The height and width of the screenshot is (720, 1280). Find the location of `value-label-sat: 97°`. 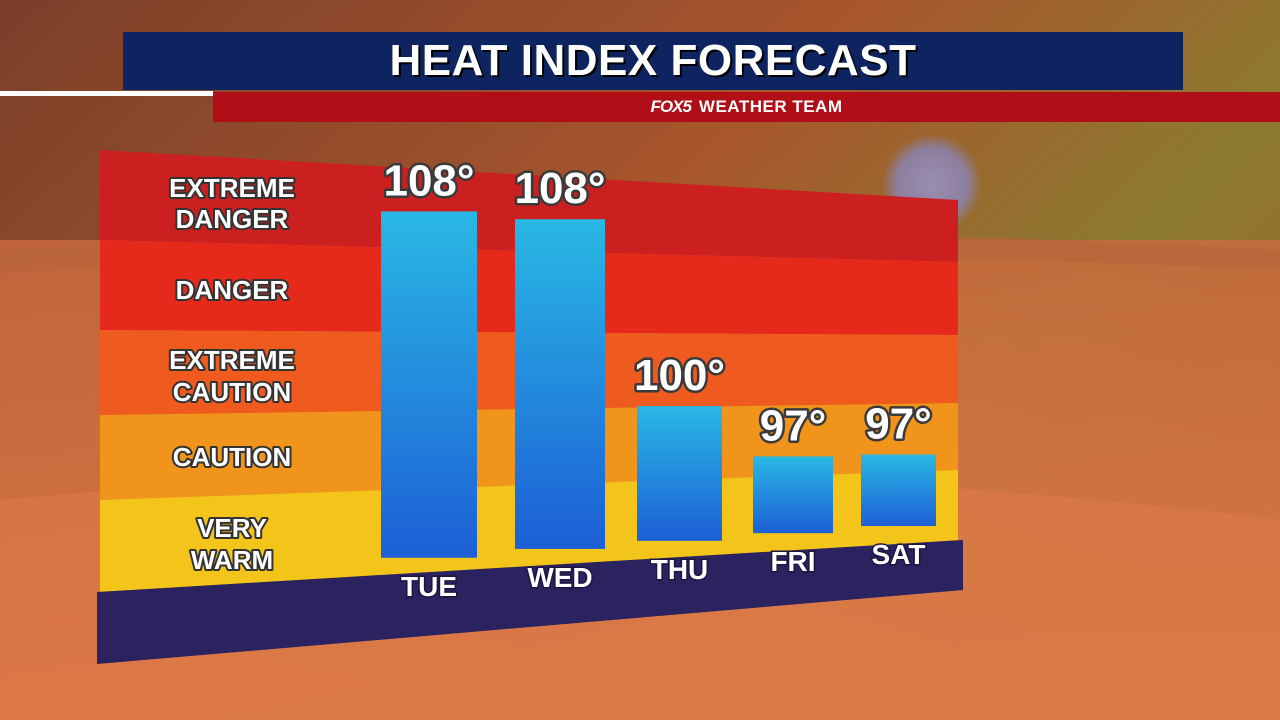

value-label-sat: 97° is located at coordinates (898, 424).